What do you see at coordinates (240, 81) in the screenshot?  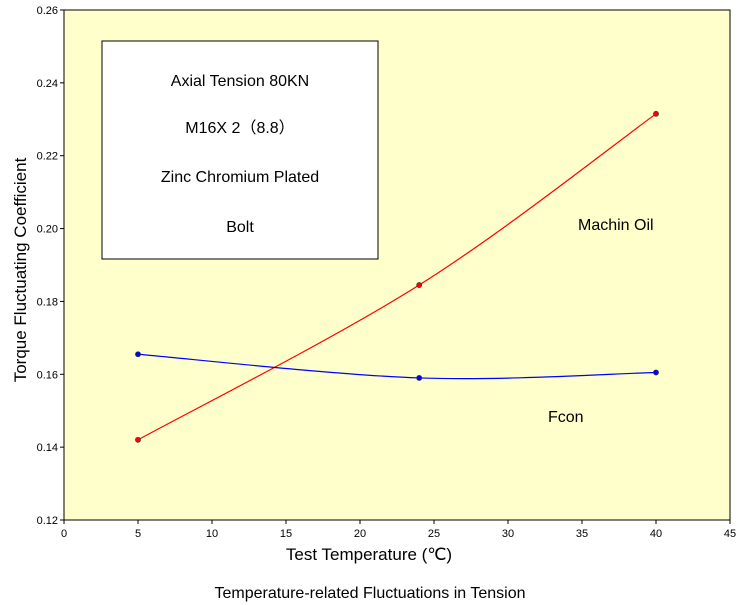 I see `annotation-line-1: Axial Tension 80KN` at bounding box center [240, 81].